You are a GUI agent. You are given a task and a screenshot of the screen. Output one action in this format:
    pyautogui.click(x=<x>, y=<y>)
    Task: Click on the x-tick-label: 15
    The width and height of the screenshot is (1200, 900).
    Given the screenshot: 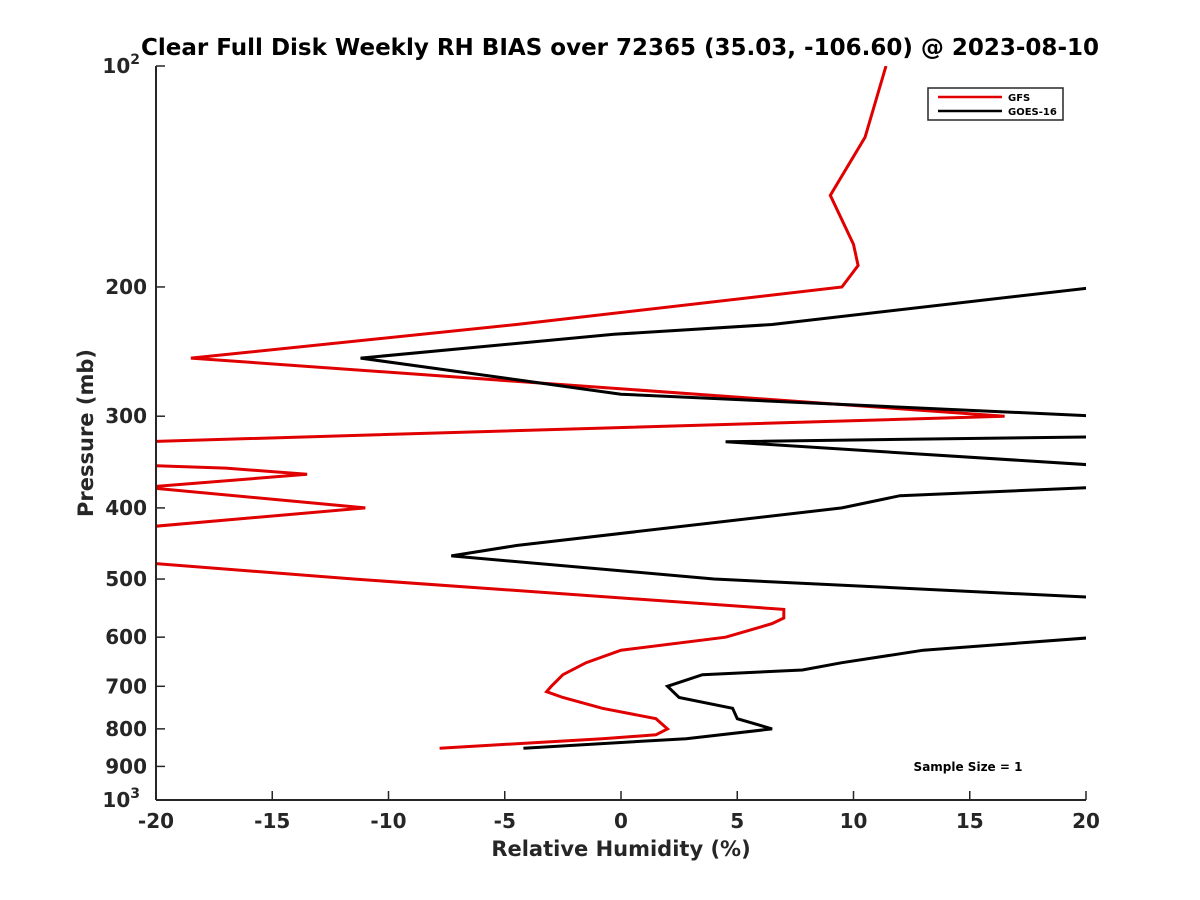 What is the action you would take?
    pyautogui.click(x=970, y=821)
    